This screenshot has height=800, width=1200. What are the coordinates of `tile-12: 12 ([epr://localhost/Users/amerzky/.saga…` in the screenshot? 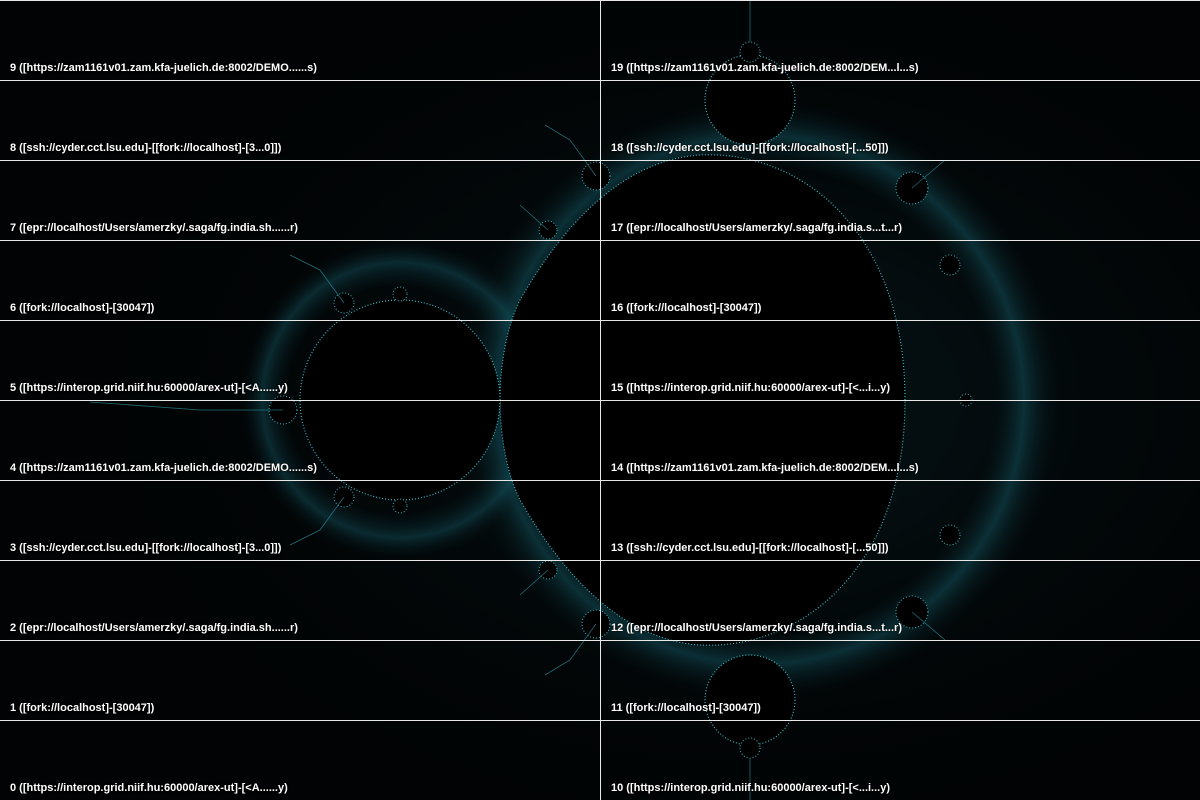 It's located at (900, 600).